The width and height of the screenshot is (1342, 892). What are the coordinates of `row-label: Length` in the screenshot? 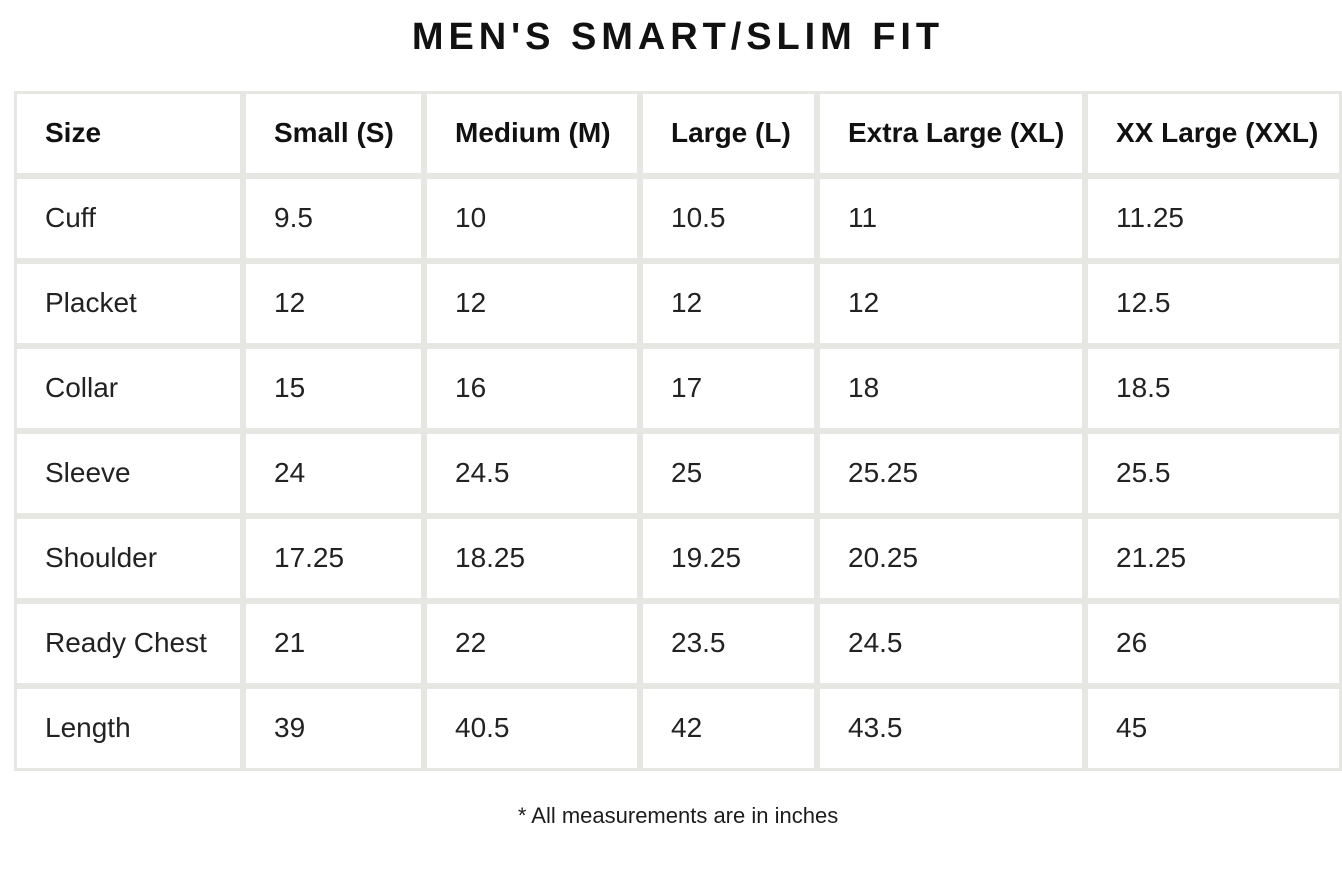 It's located at (128, 728).